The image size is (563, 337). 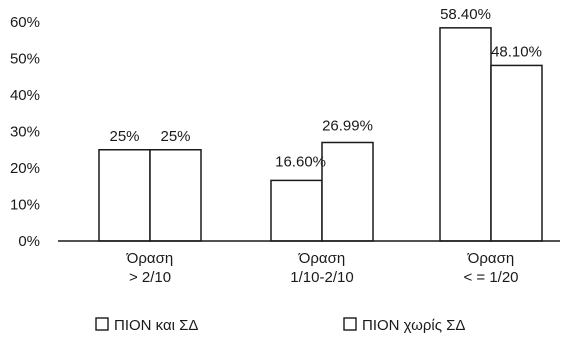 I want to click on y-tick-label: 10%, so click(x=25, y=205).